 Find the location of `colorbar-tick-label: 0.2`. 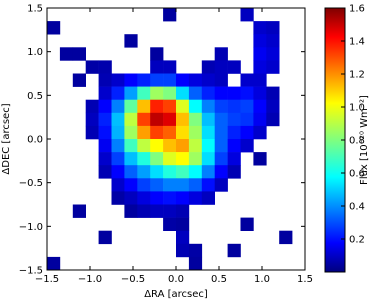

colorbar-tick-label: 0.2 is located at coordinates (357, 240).